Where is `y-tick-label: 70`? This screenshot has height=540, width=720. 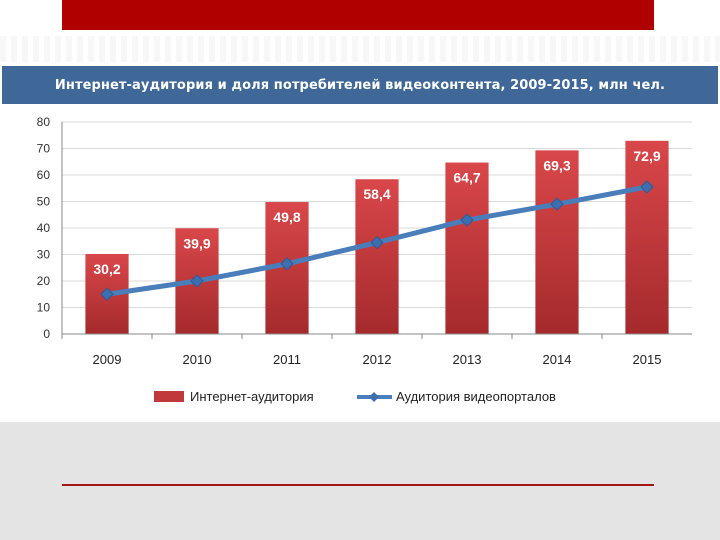 y-tick-label: 70 is located at coordinates (44, 149).